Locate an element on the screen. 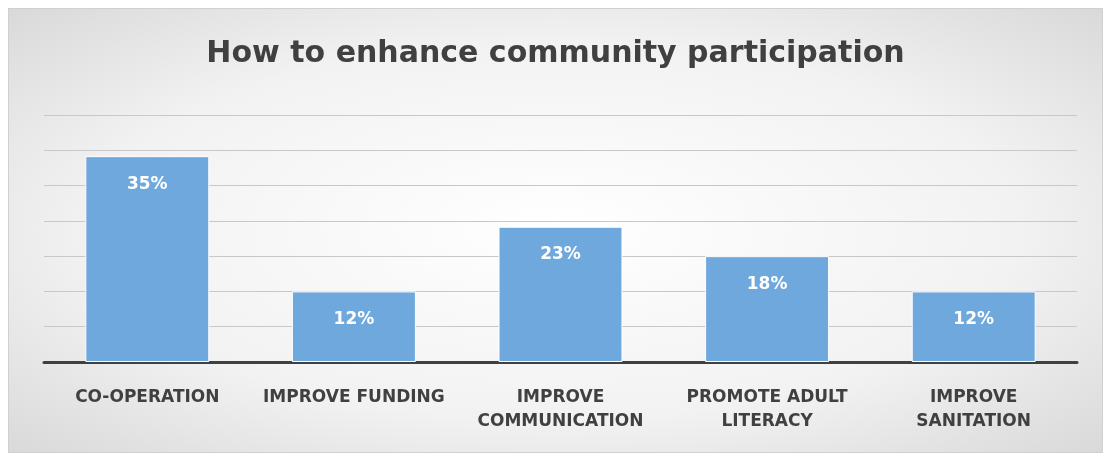  data-label: 18% is located at coordinates (767, 282).